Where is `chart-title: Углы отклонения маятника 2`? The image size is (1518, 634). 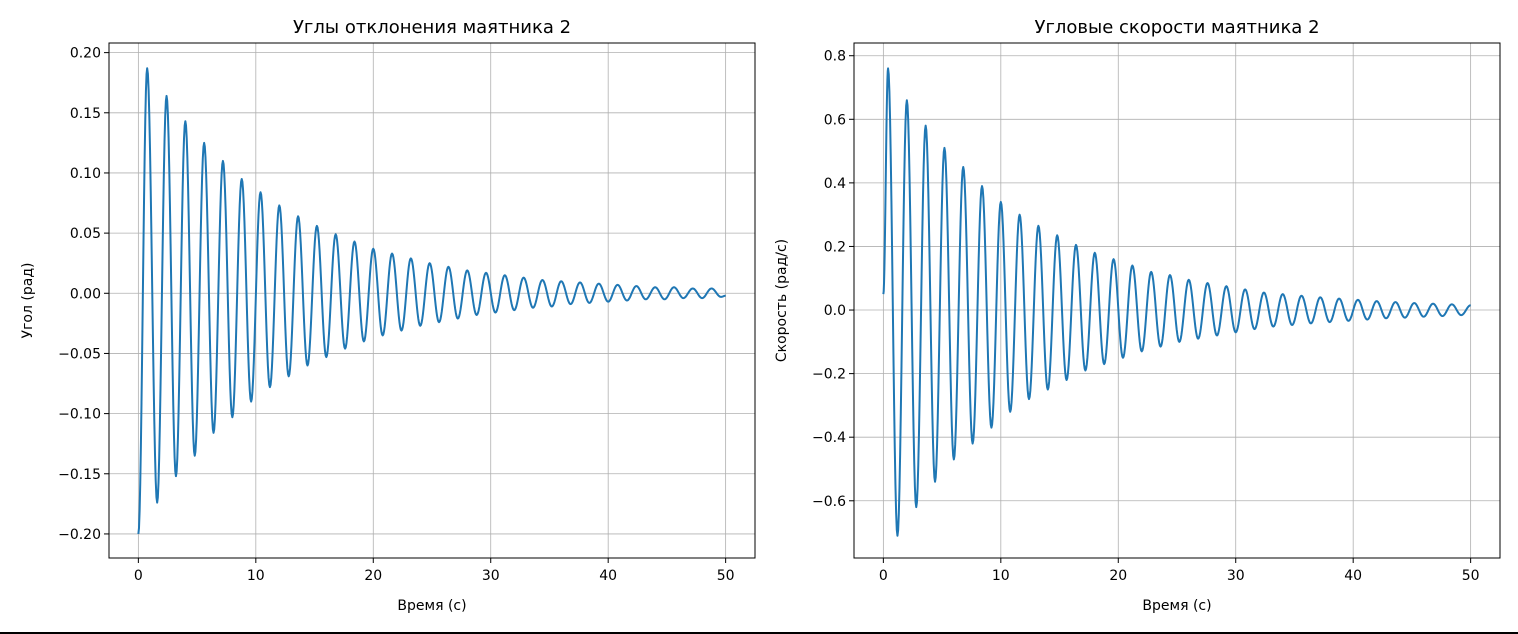 chart-title: Углы отклонения маятника 2 is located at coordinates (432, 27).